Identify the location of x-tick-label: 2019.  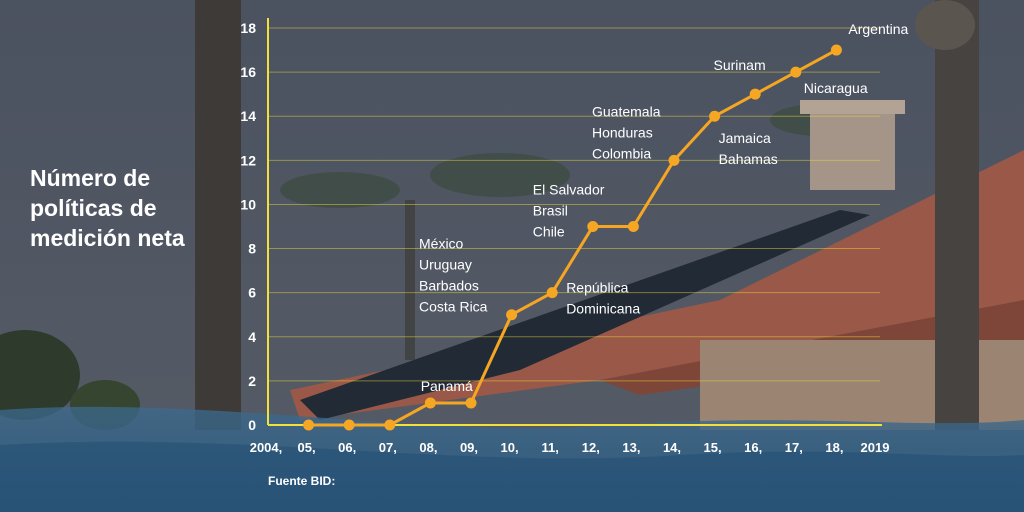
(875, 447).